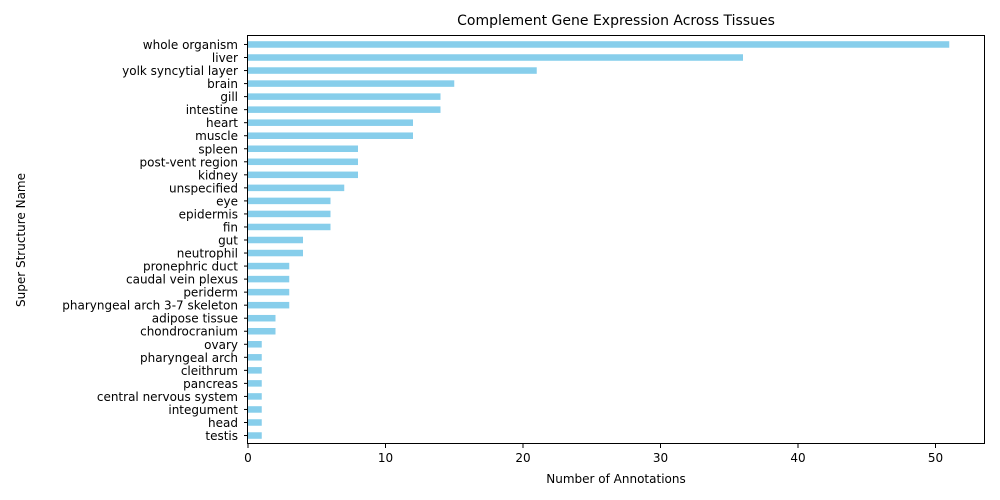 The image size is (1000, 500). Describe the element at coordinates (225, 58) in the screenshot. I see `y-tick-label: liver` at that location.